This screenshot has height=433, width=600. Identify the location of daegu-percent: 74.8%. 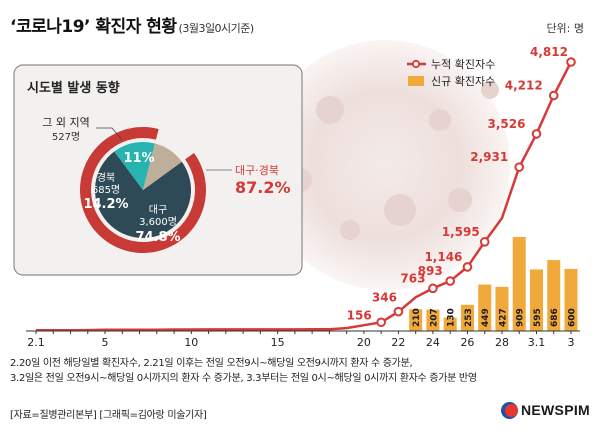
(157, 237).